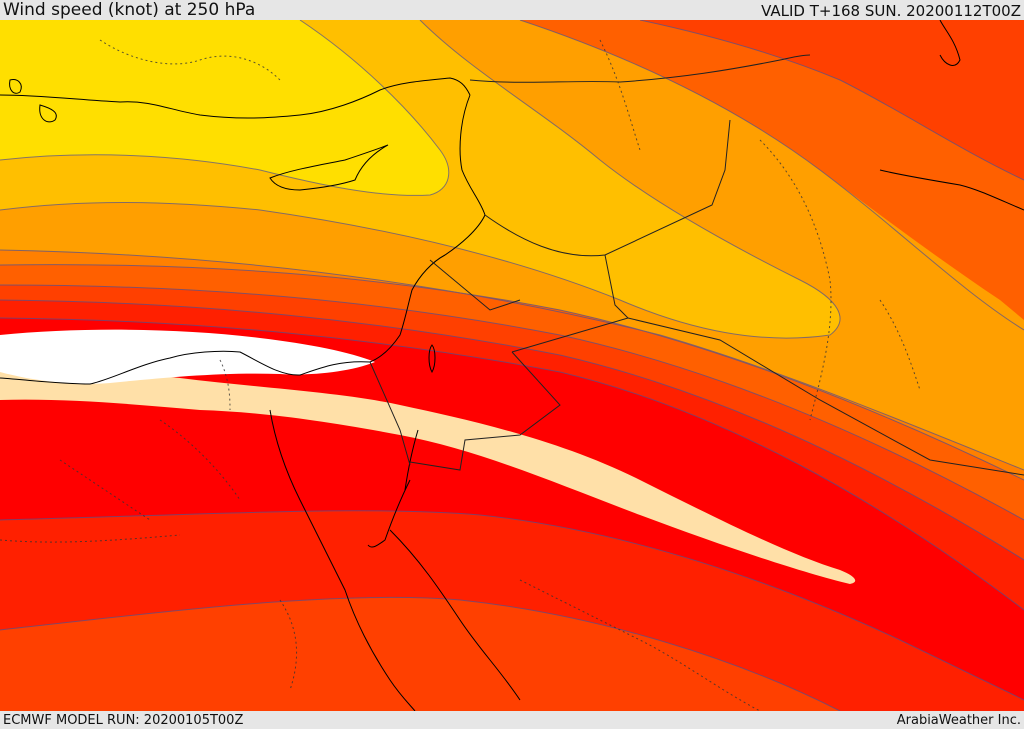 Image resolution: width=1024 pixels, height=729 pixels. Describe the element at coordinates (832, 100) in the screenshot. I see `band-northeast-inner` at that location.